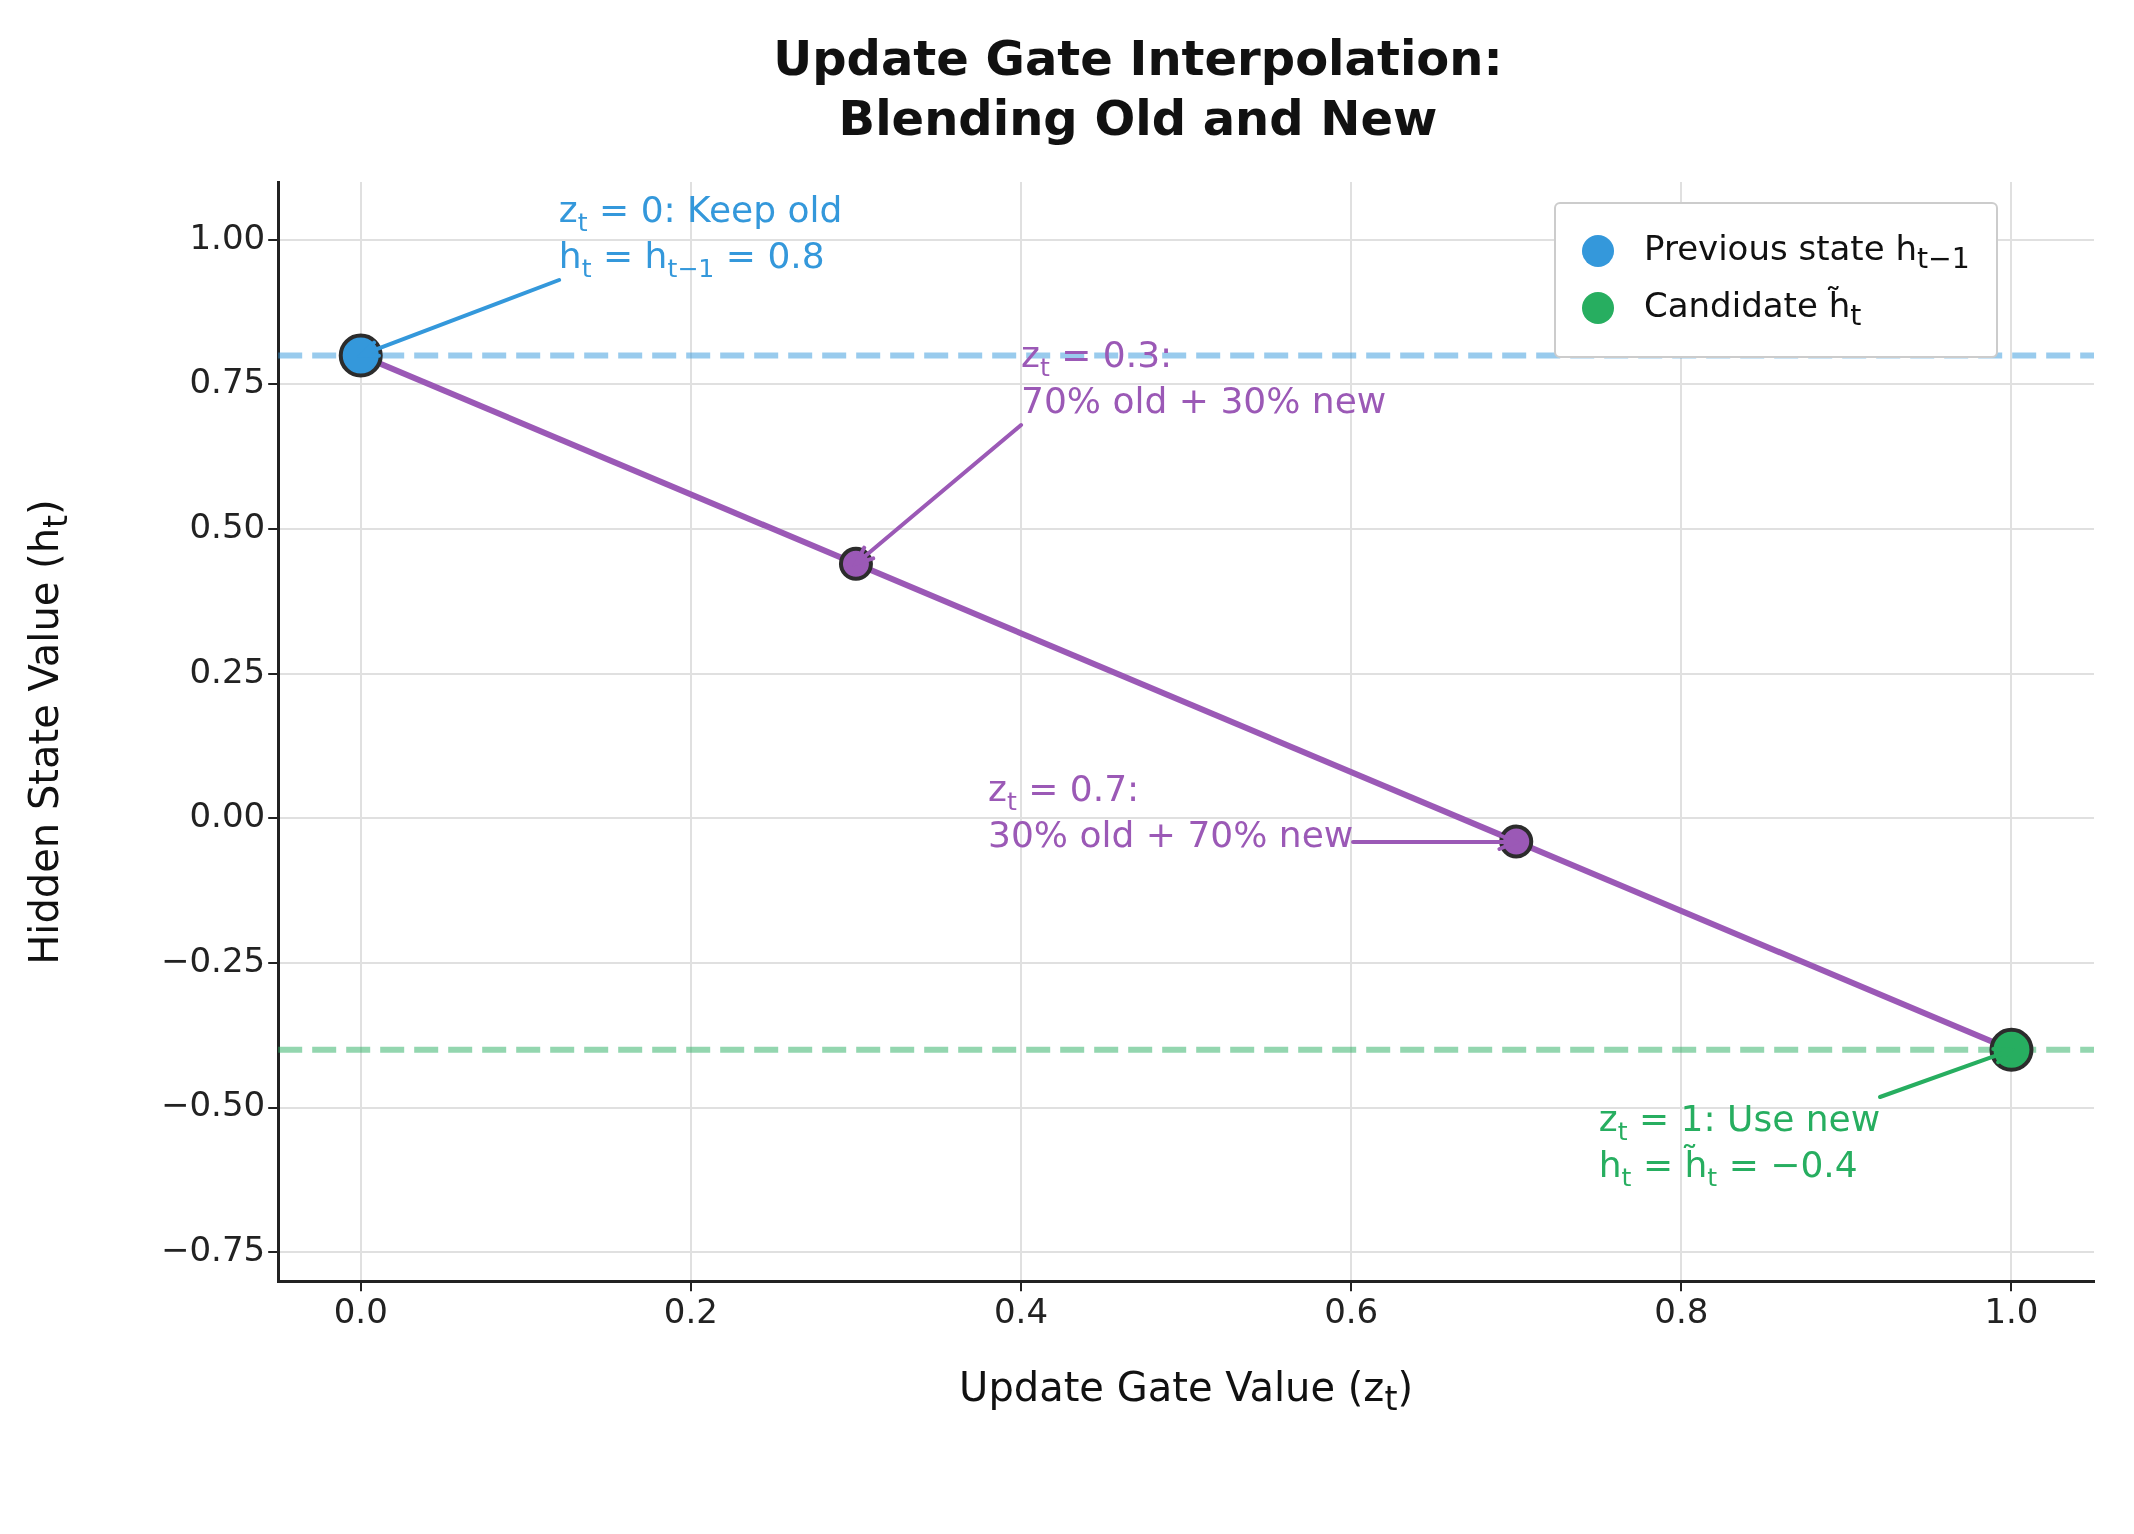  Describe the element at coordinates (1138, 88) in the screenshot. I see `chart-title: Update Gate Interpolation: Blending Old and New` at that location.